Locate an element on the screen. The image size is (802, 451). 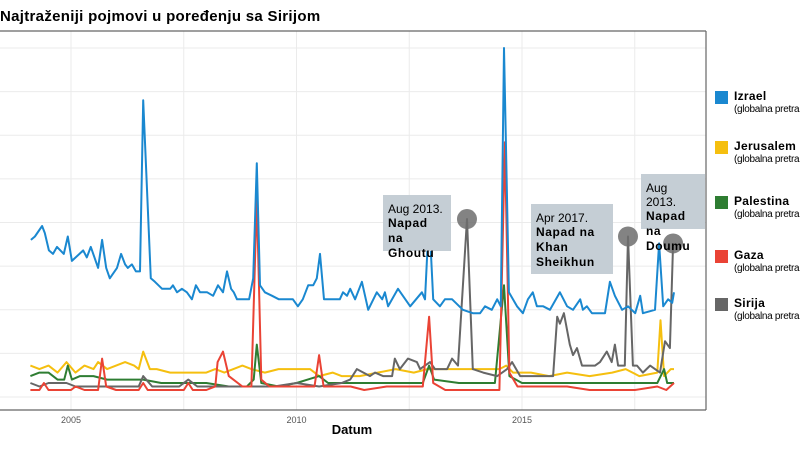
x-axis-label: Datum is located at coordinates (352, 429).